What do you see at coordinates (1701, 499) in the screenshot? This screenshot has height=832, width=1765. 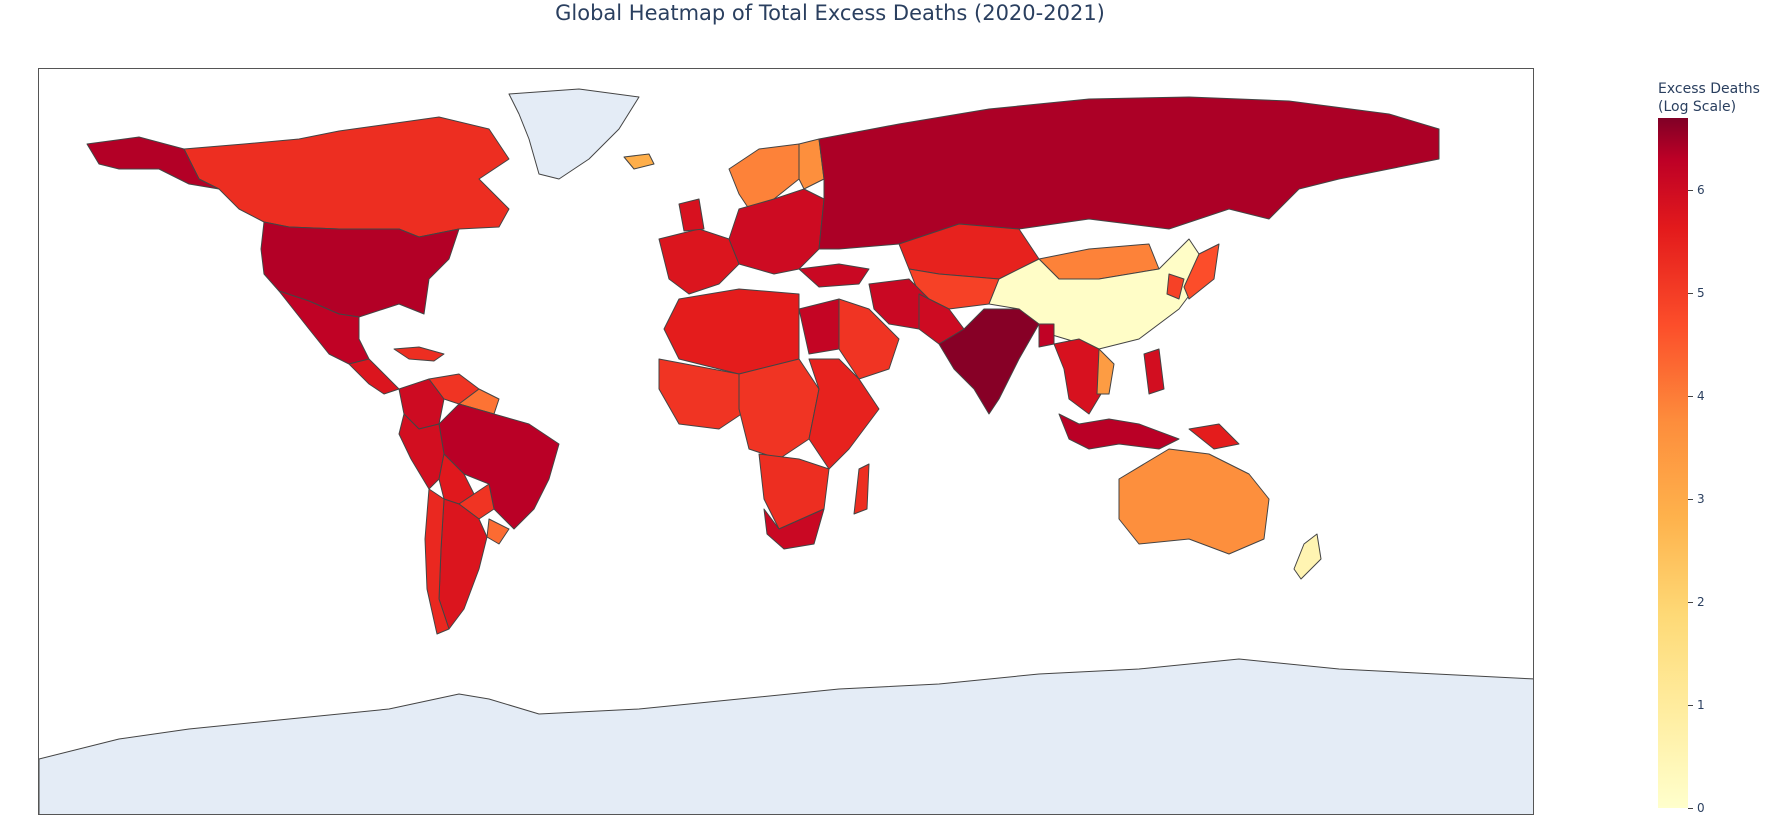 I see `colorbar-tick-label: 3` at bounding box center [1701, 499].